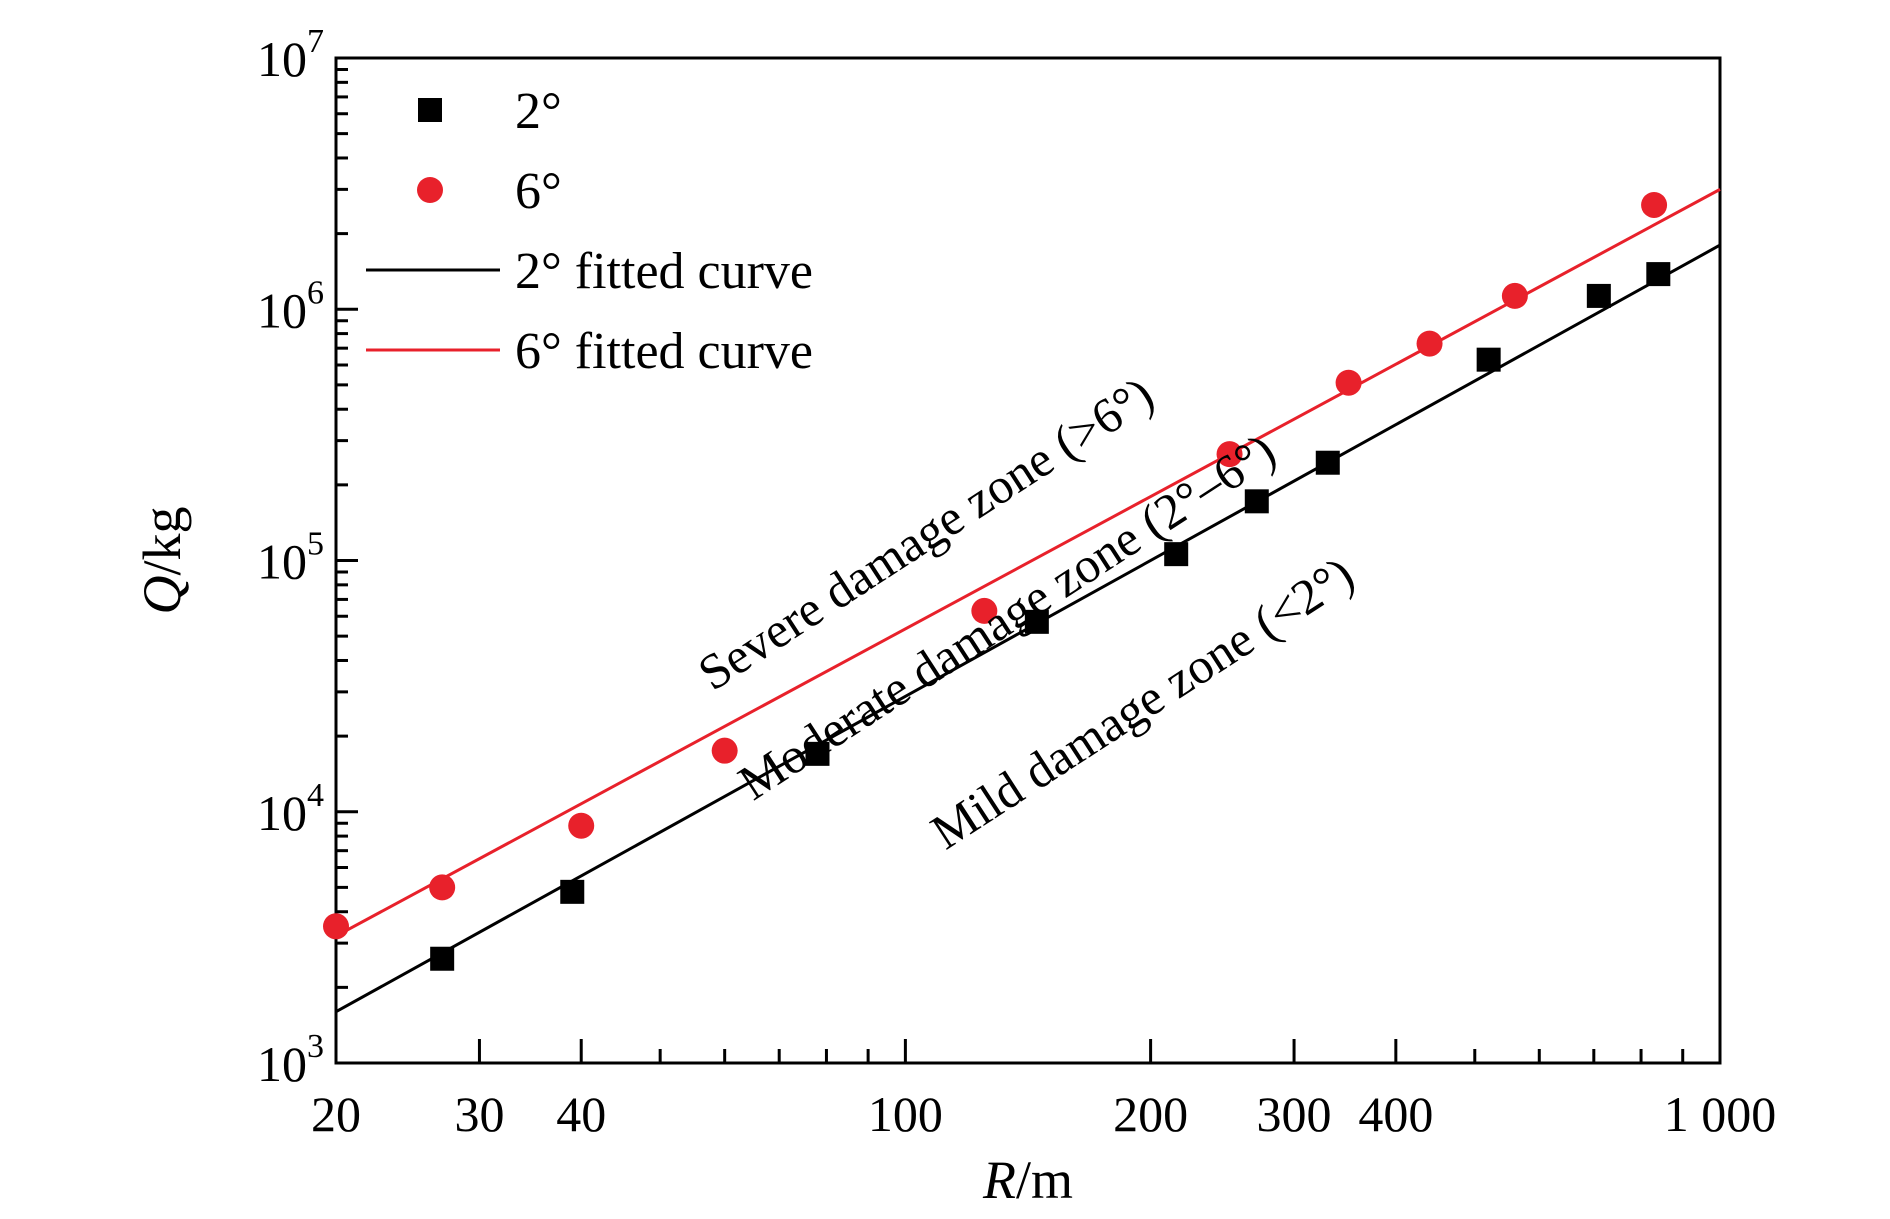 The height and width of the screenshot is (1219, 1890). I want to click on legend-marker-circle, so click(430, 190).